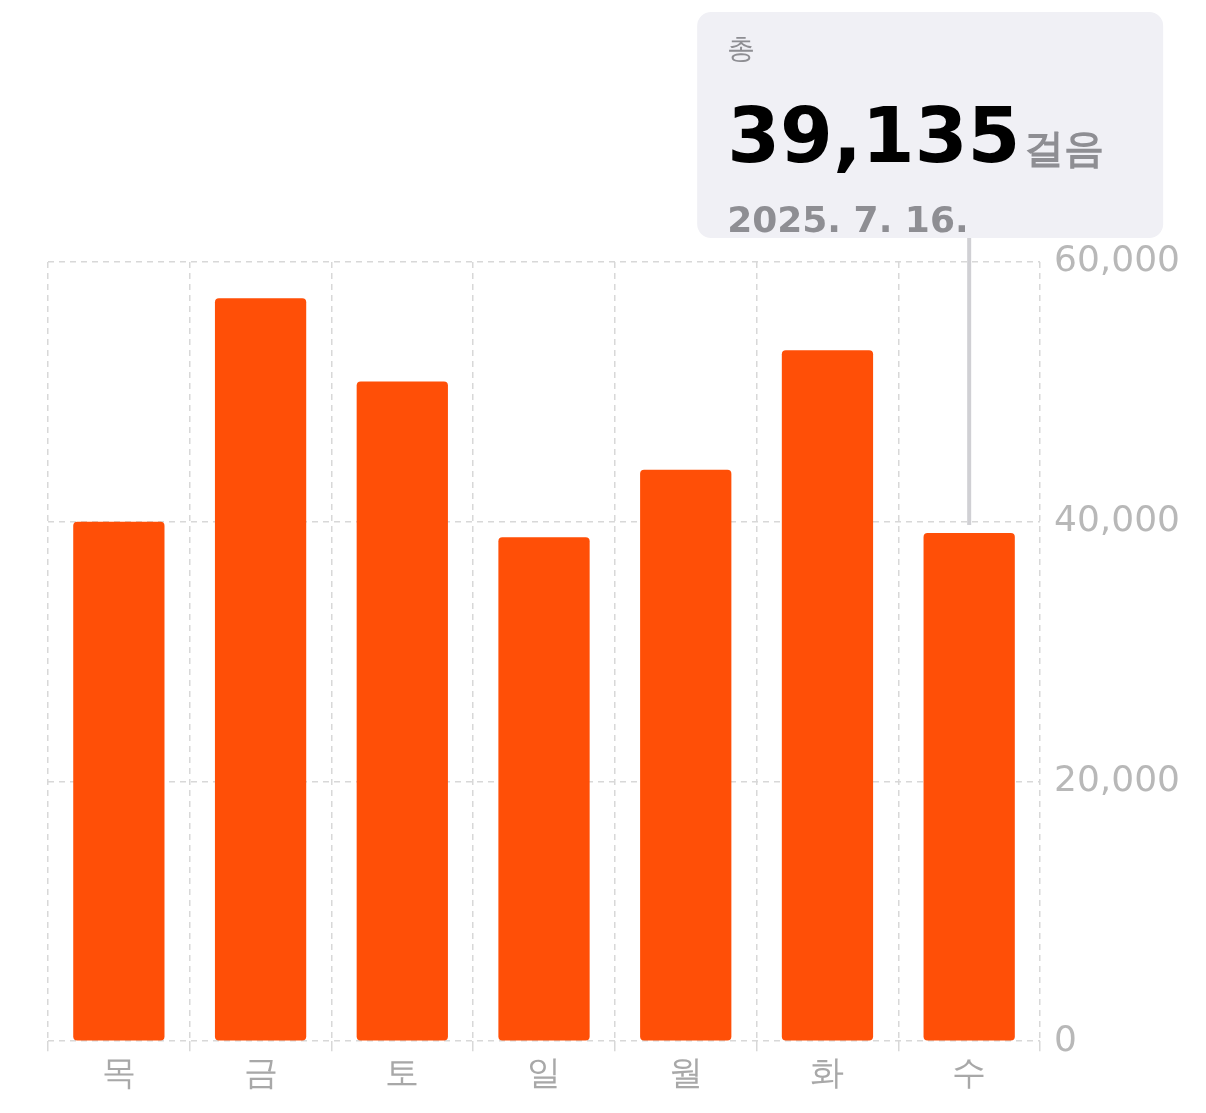 This screenshot has height=1113, width=1206. What do you see at coordinates (685, 1072) in the screenshot?
I see `x-tick-label: 월` at bounding box center [685, 1072].